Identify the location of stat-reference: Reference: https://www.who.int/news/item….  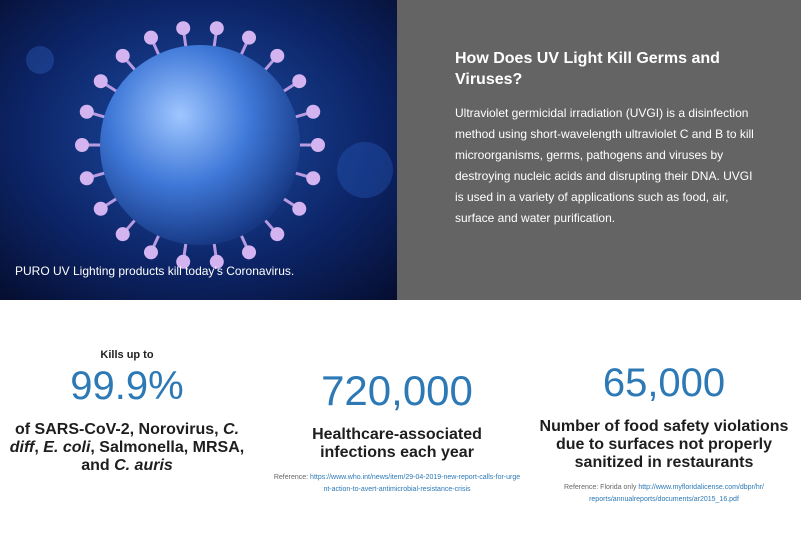
(397, 484).